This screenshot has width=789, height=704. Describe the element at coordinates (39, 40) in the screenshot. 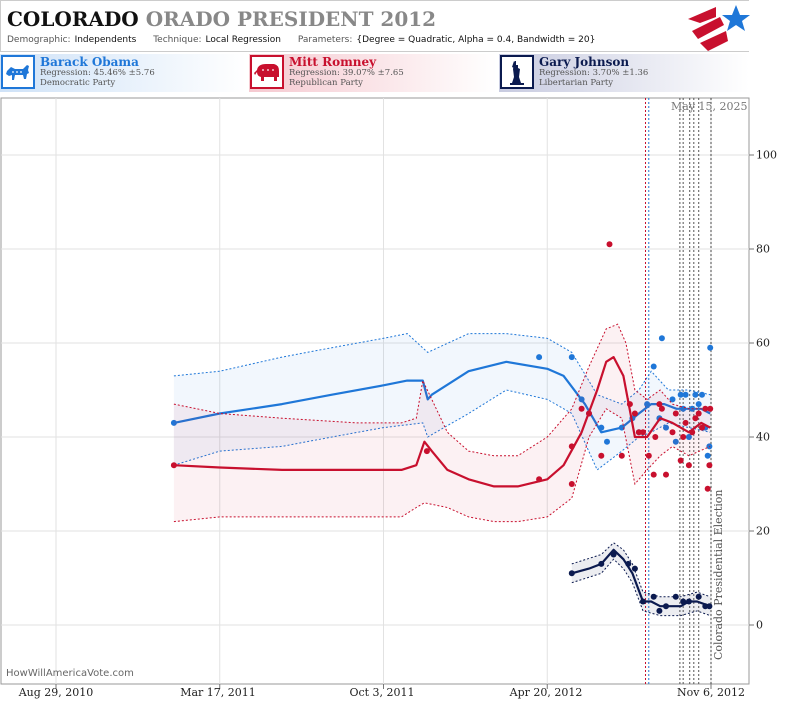

I see `demographic-label: Demographic:` at that location.